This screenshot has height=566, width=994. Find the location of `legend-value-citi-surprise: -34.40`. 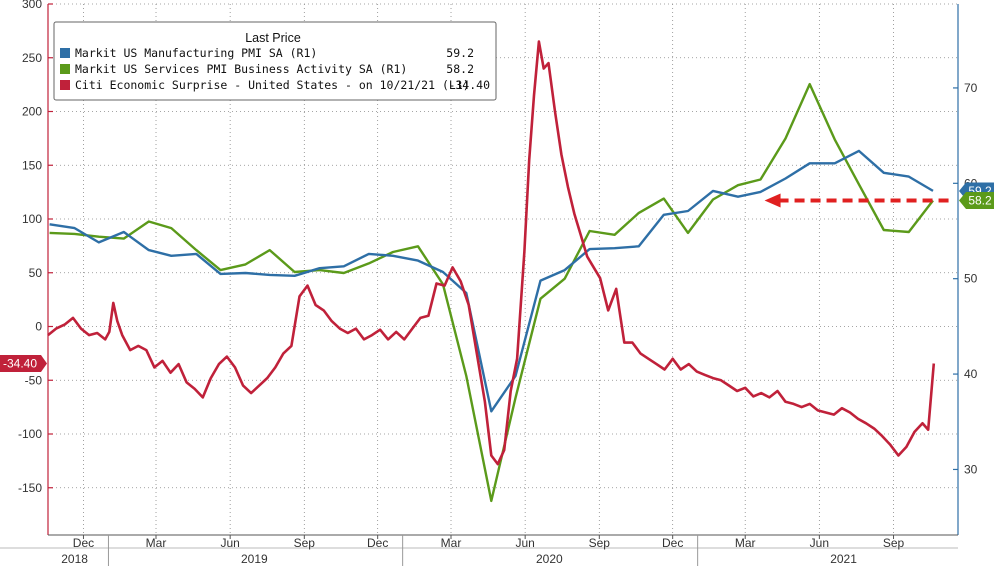

legend-value-citi-surprise: -34.40 is located at coordinates (469, 85).